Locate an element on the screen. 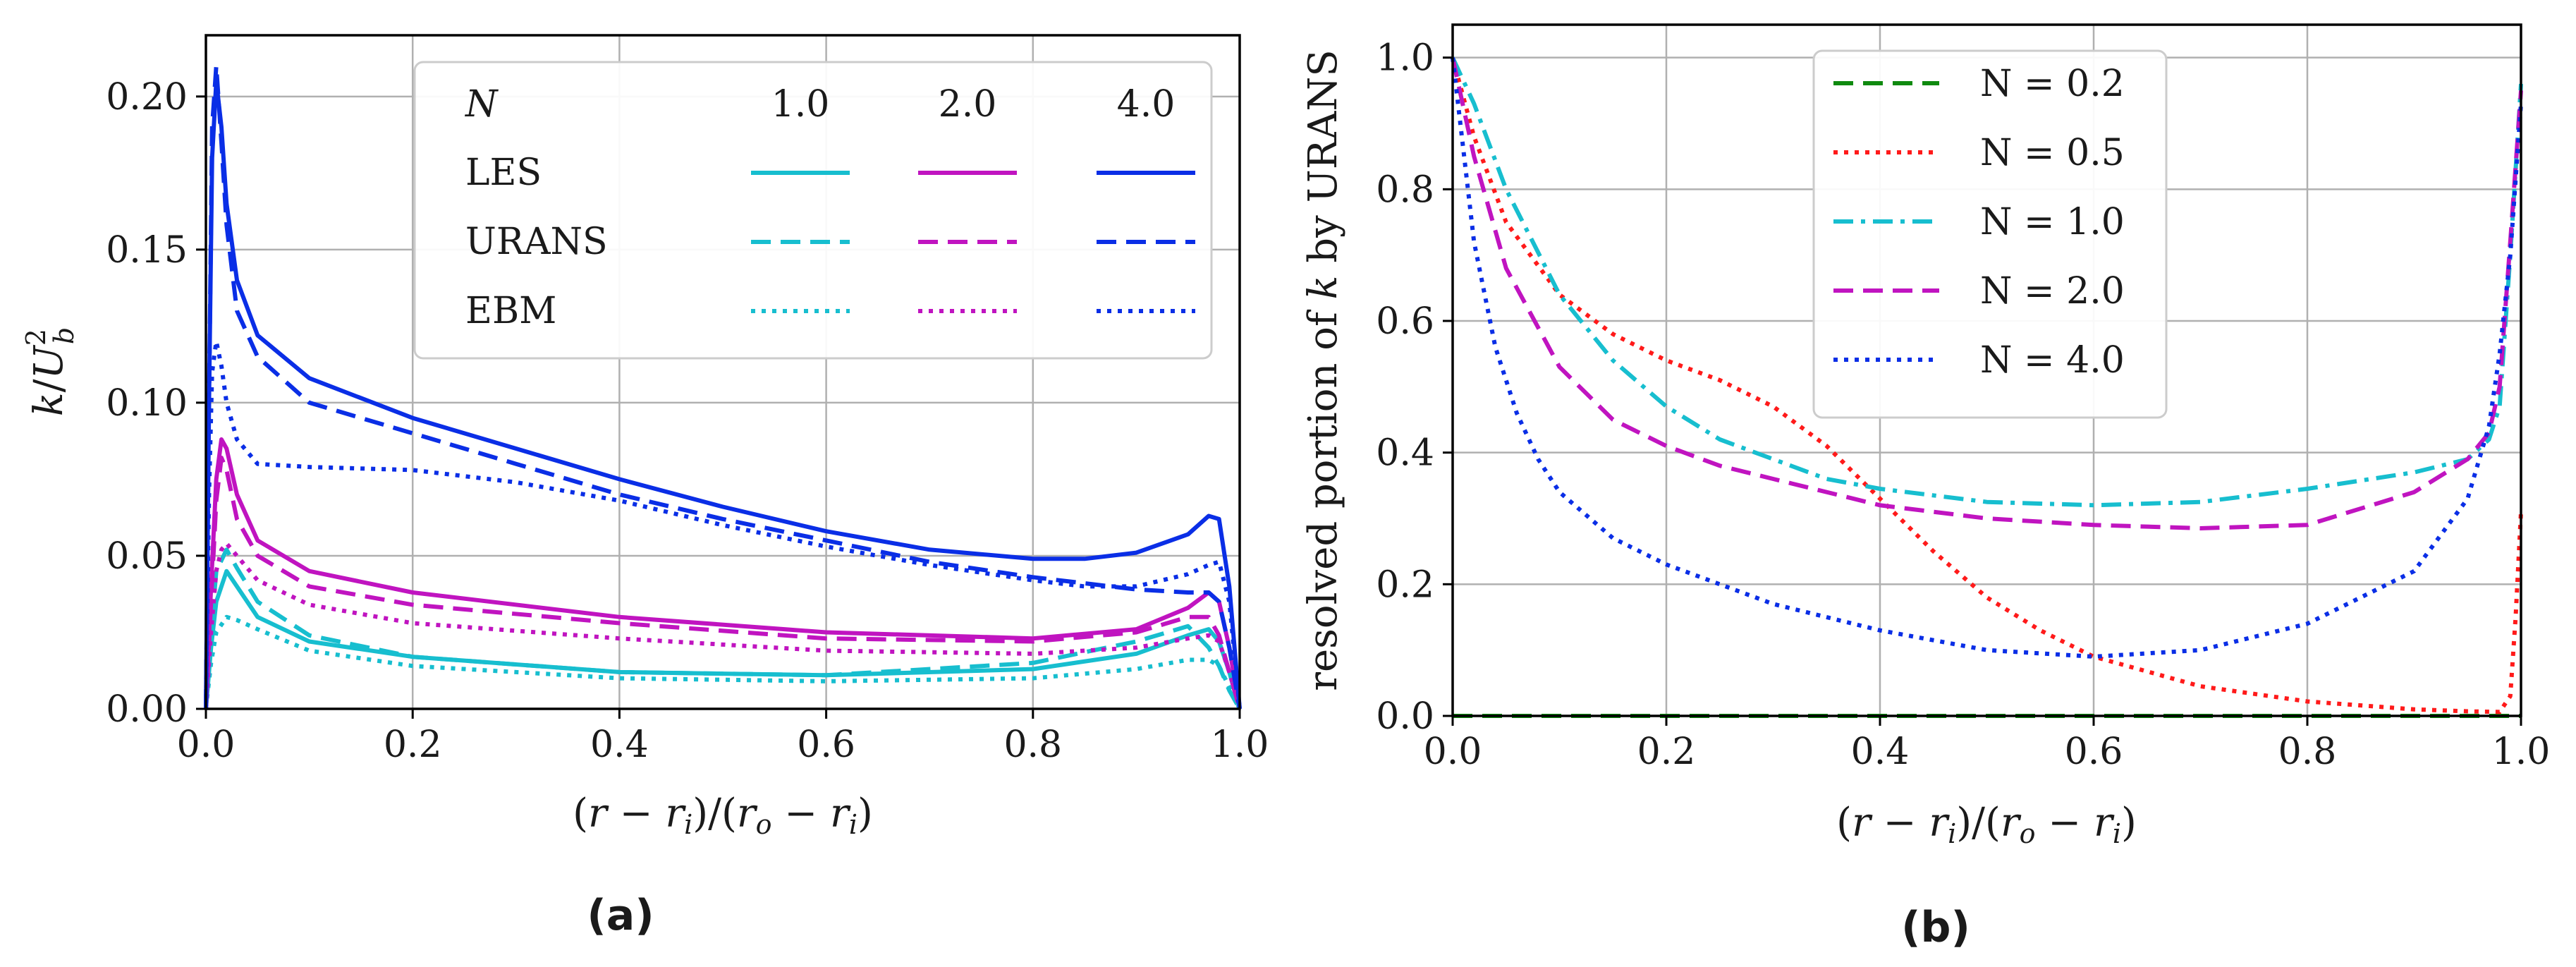 This screenshot has height=967, width=2576. y-axis-label-b: resolved portion of k by URANS is located at coordinates (1323, 370).